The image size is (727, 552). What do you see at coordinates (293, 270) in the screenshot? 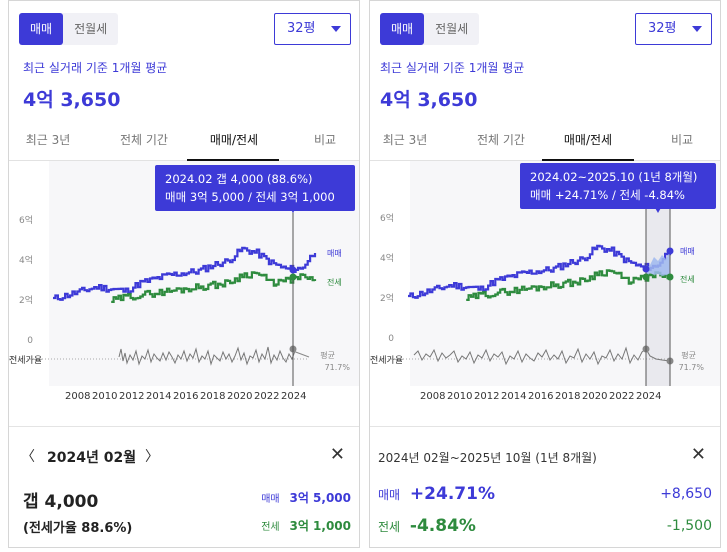
I see `sale-point` at bounding box center [293, 270].